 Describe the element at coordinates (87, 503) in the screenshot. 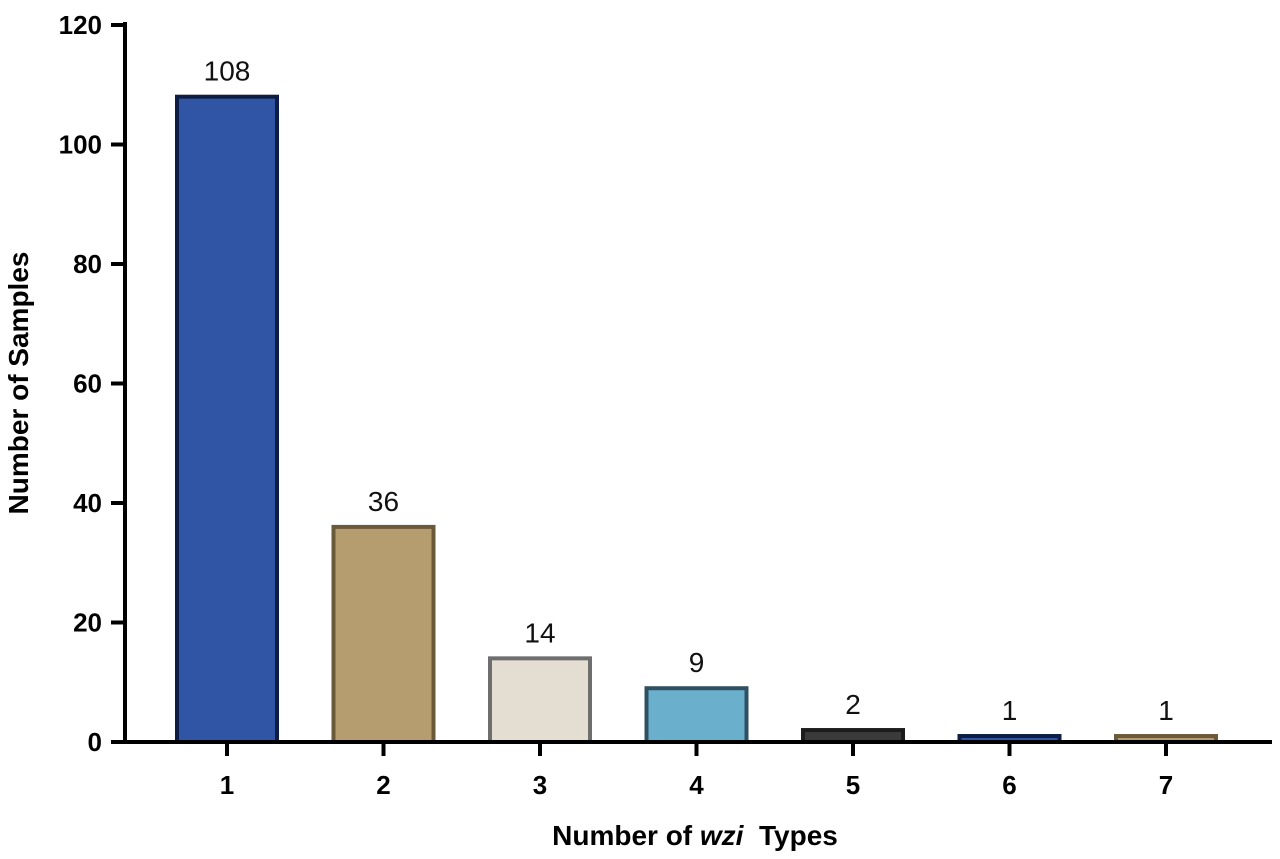

I see `y-tick-label-40: 40` at that location.